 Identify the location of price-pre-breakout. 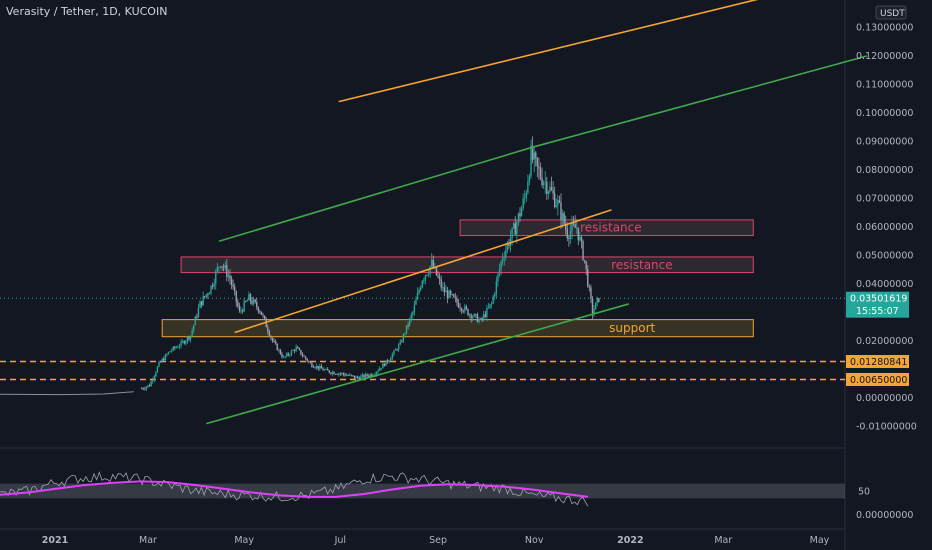
(67, 393).